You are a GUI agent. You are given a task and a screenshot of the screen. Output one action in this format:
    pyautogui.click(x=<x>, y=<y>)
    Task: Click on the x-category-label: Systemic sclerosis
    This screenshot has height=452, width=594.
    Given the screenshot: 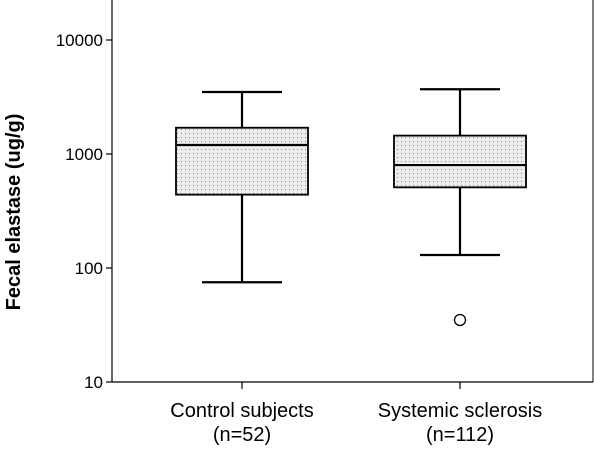 What is the action you would take?
    pyautogui.click(x=460, y=411)
    